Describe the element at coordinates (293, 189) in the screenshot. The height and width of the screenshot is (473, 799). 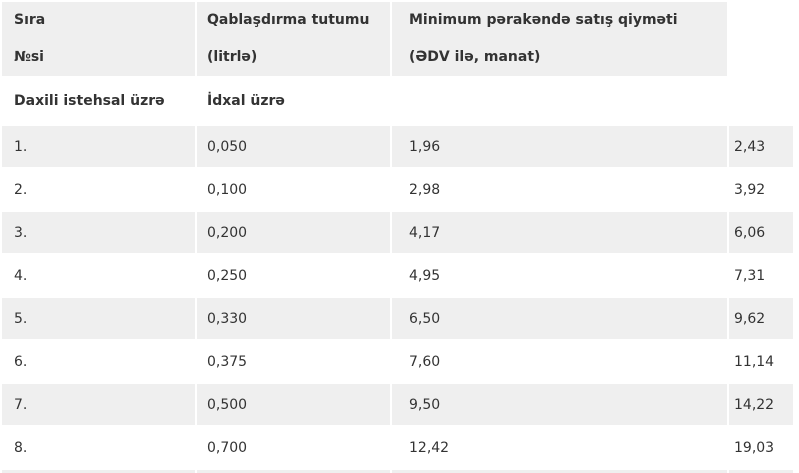
I see `cell-capacity: 0,100` at that location.